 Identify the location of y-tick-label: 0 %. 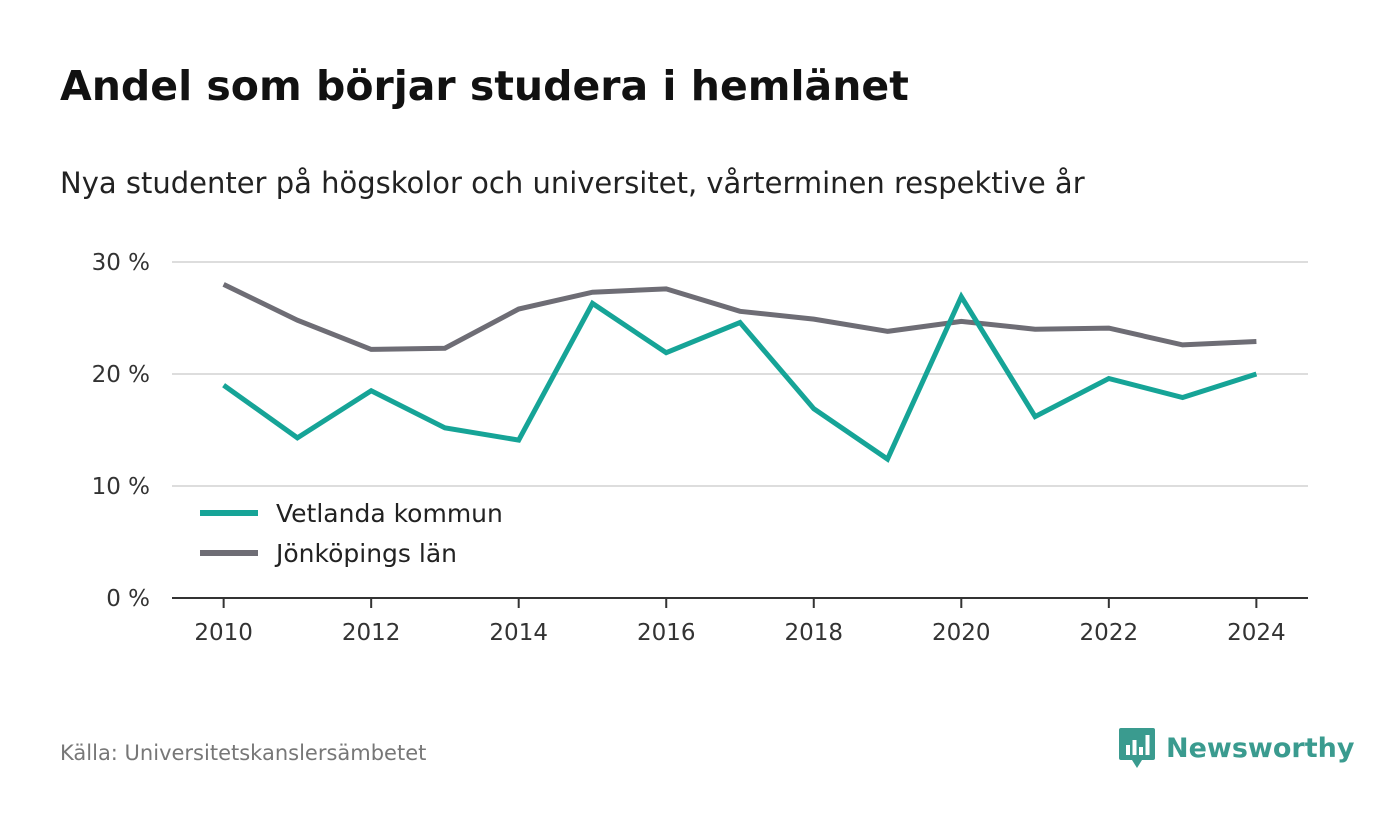
(128, 599).